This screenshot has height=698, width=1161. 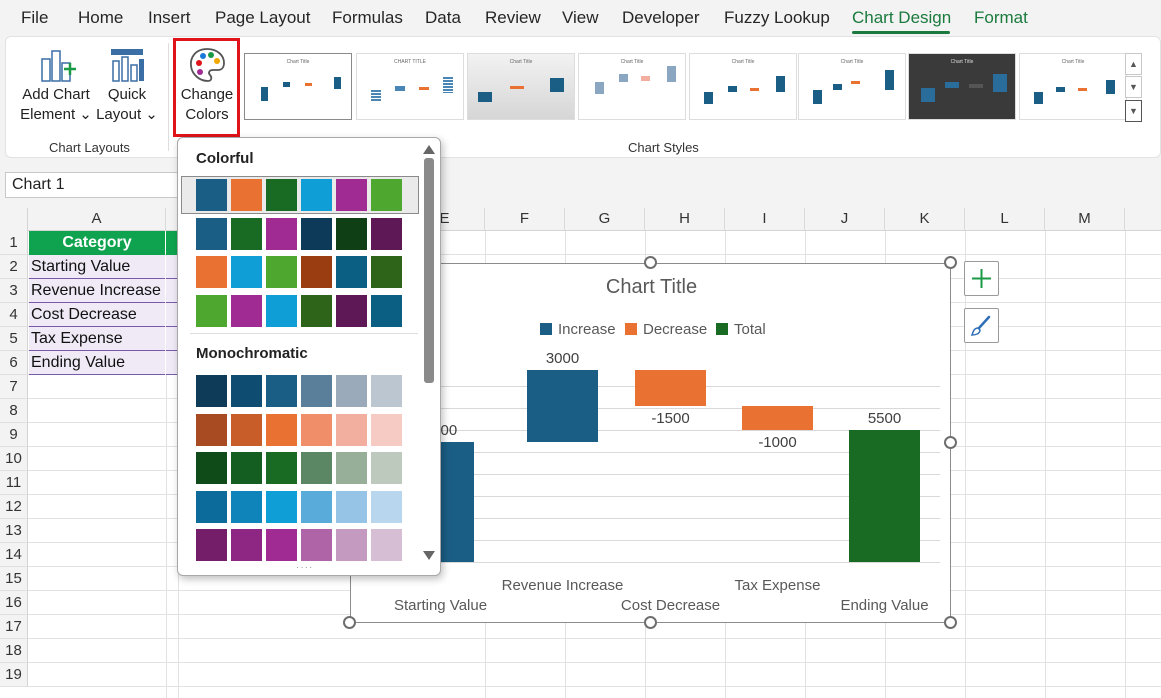 I want to click on cell-starting-value: Starting Value, so click(x=97, y=267).